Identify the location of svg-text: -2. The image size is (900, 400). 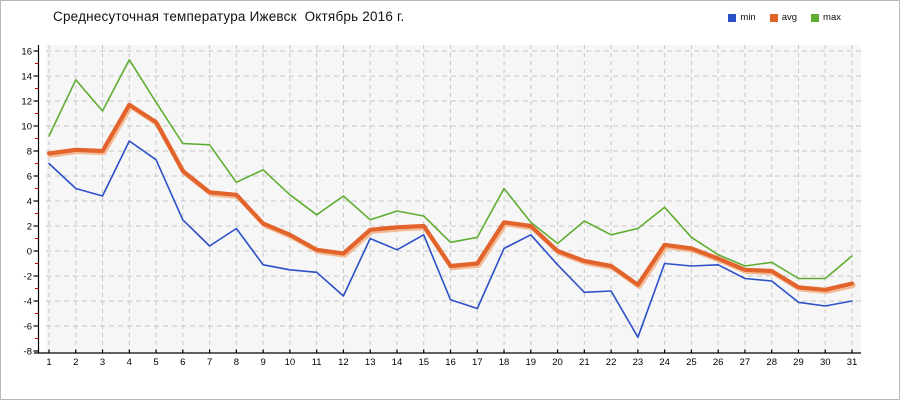
(28, 277).